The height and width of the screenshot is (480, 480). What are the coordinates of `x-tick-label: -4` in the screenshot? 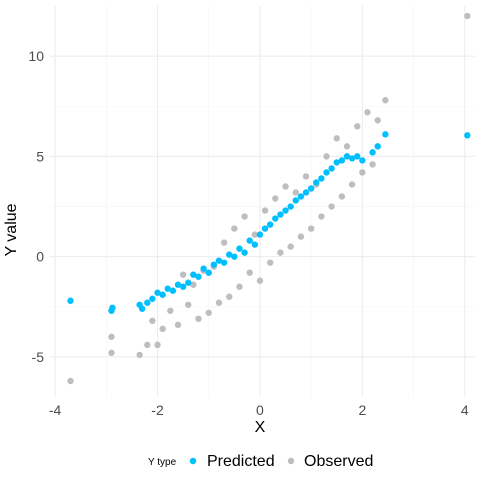 It's located at (55, 410).